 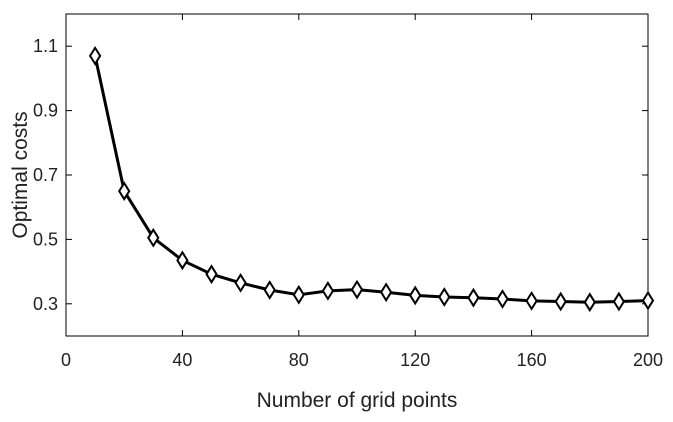 I want to click on y-tick-label: 0.7, so click(x=45, y=175).